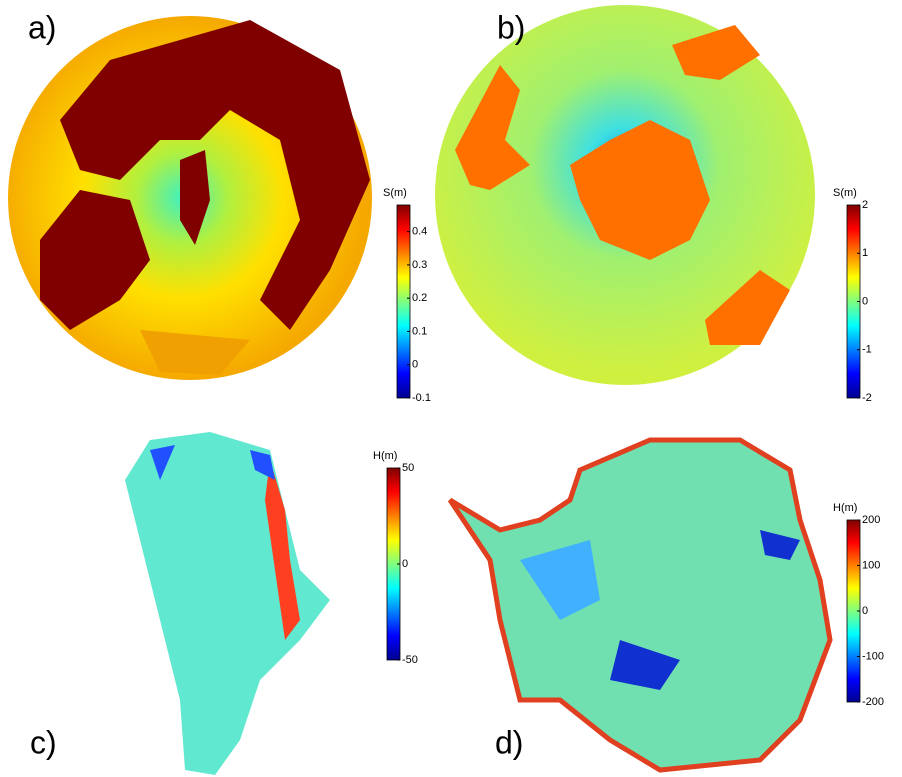 This screenshot has height=777, width=902. Describe the element at coordinates (871, 520) in the screenshot. I see `tick-label: 200` at that location.